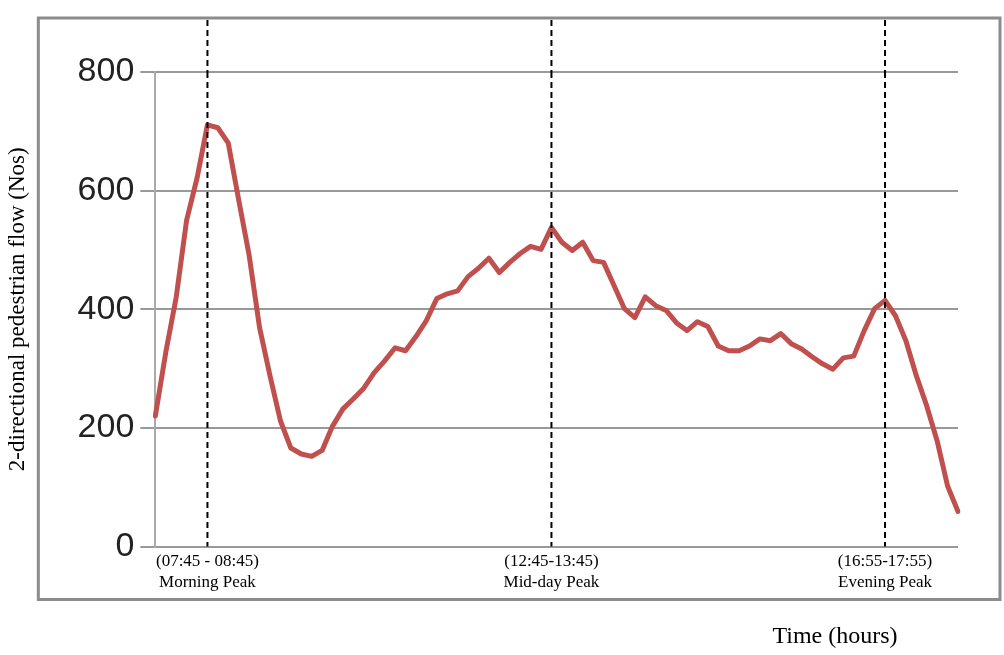 Image resolution: width=1004 pixels, height=655 pixels. I want to click on y-tick-label: 400, so click(106, 306).